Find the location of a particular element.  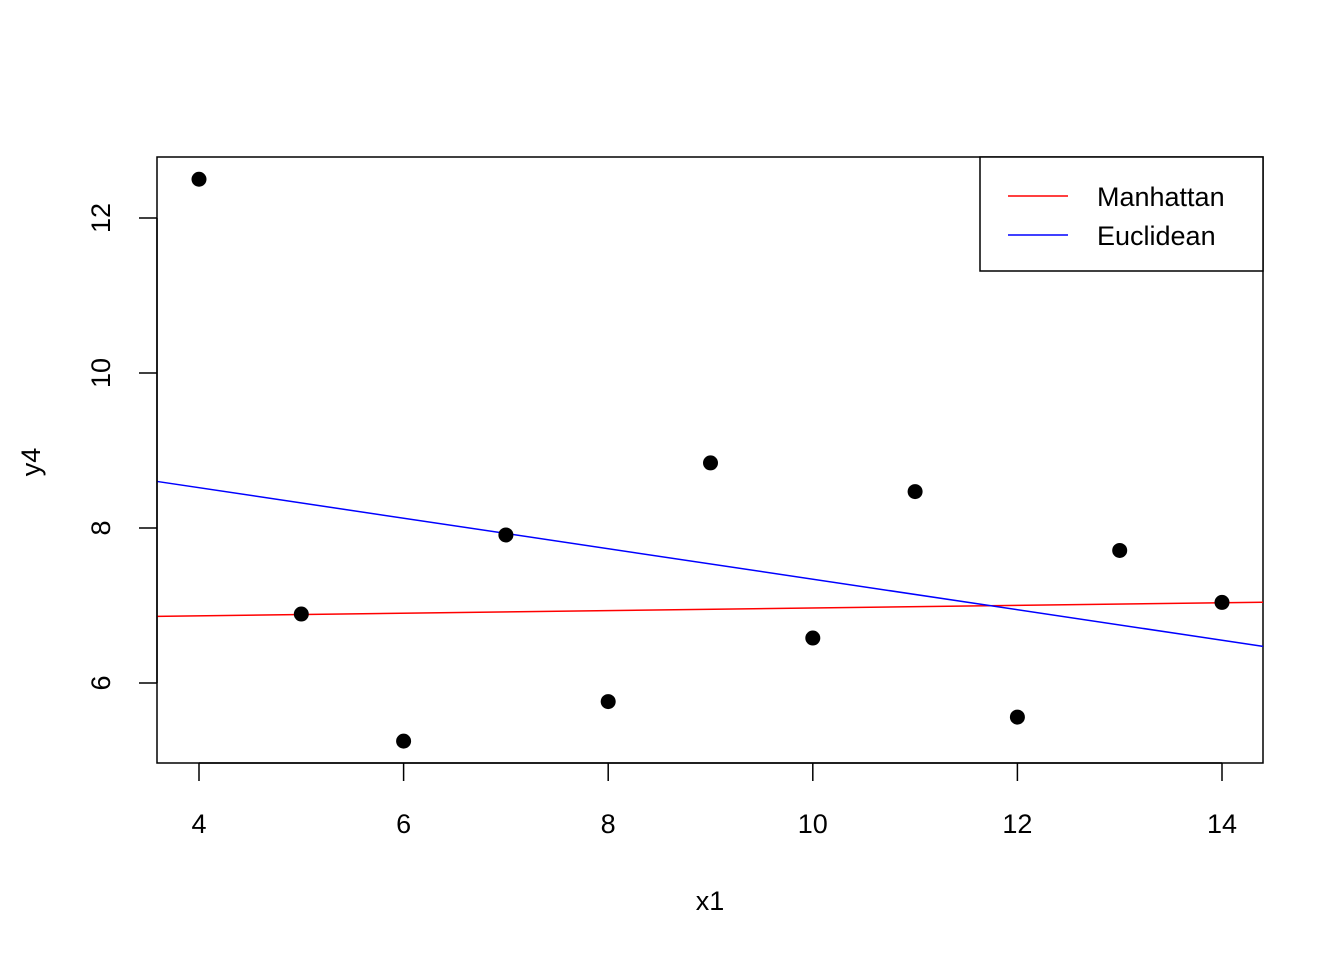

legend: Manhattan Euclidean is located at coordinates (1121, 214).